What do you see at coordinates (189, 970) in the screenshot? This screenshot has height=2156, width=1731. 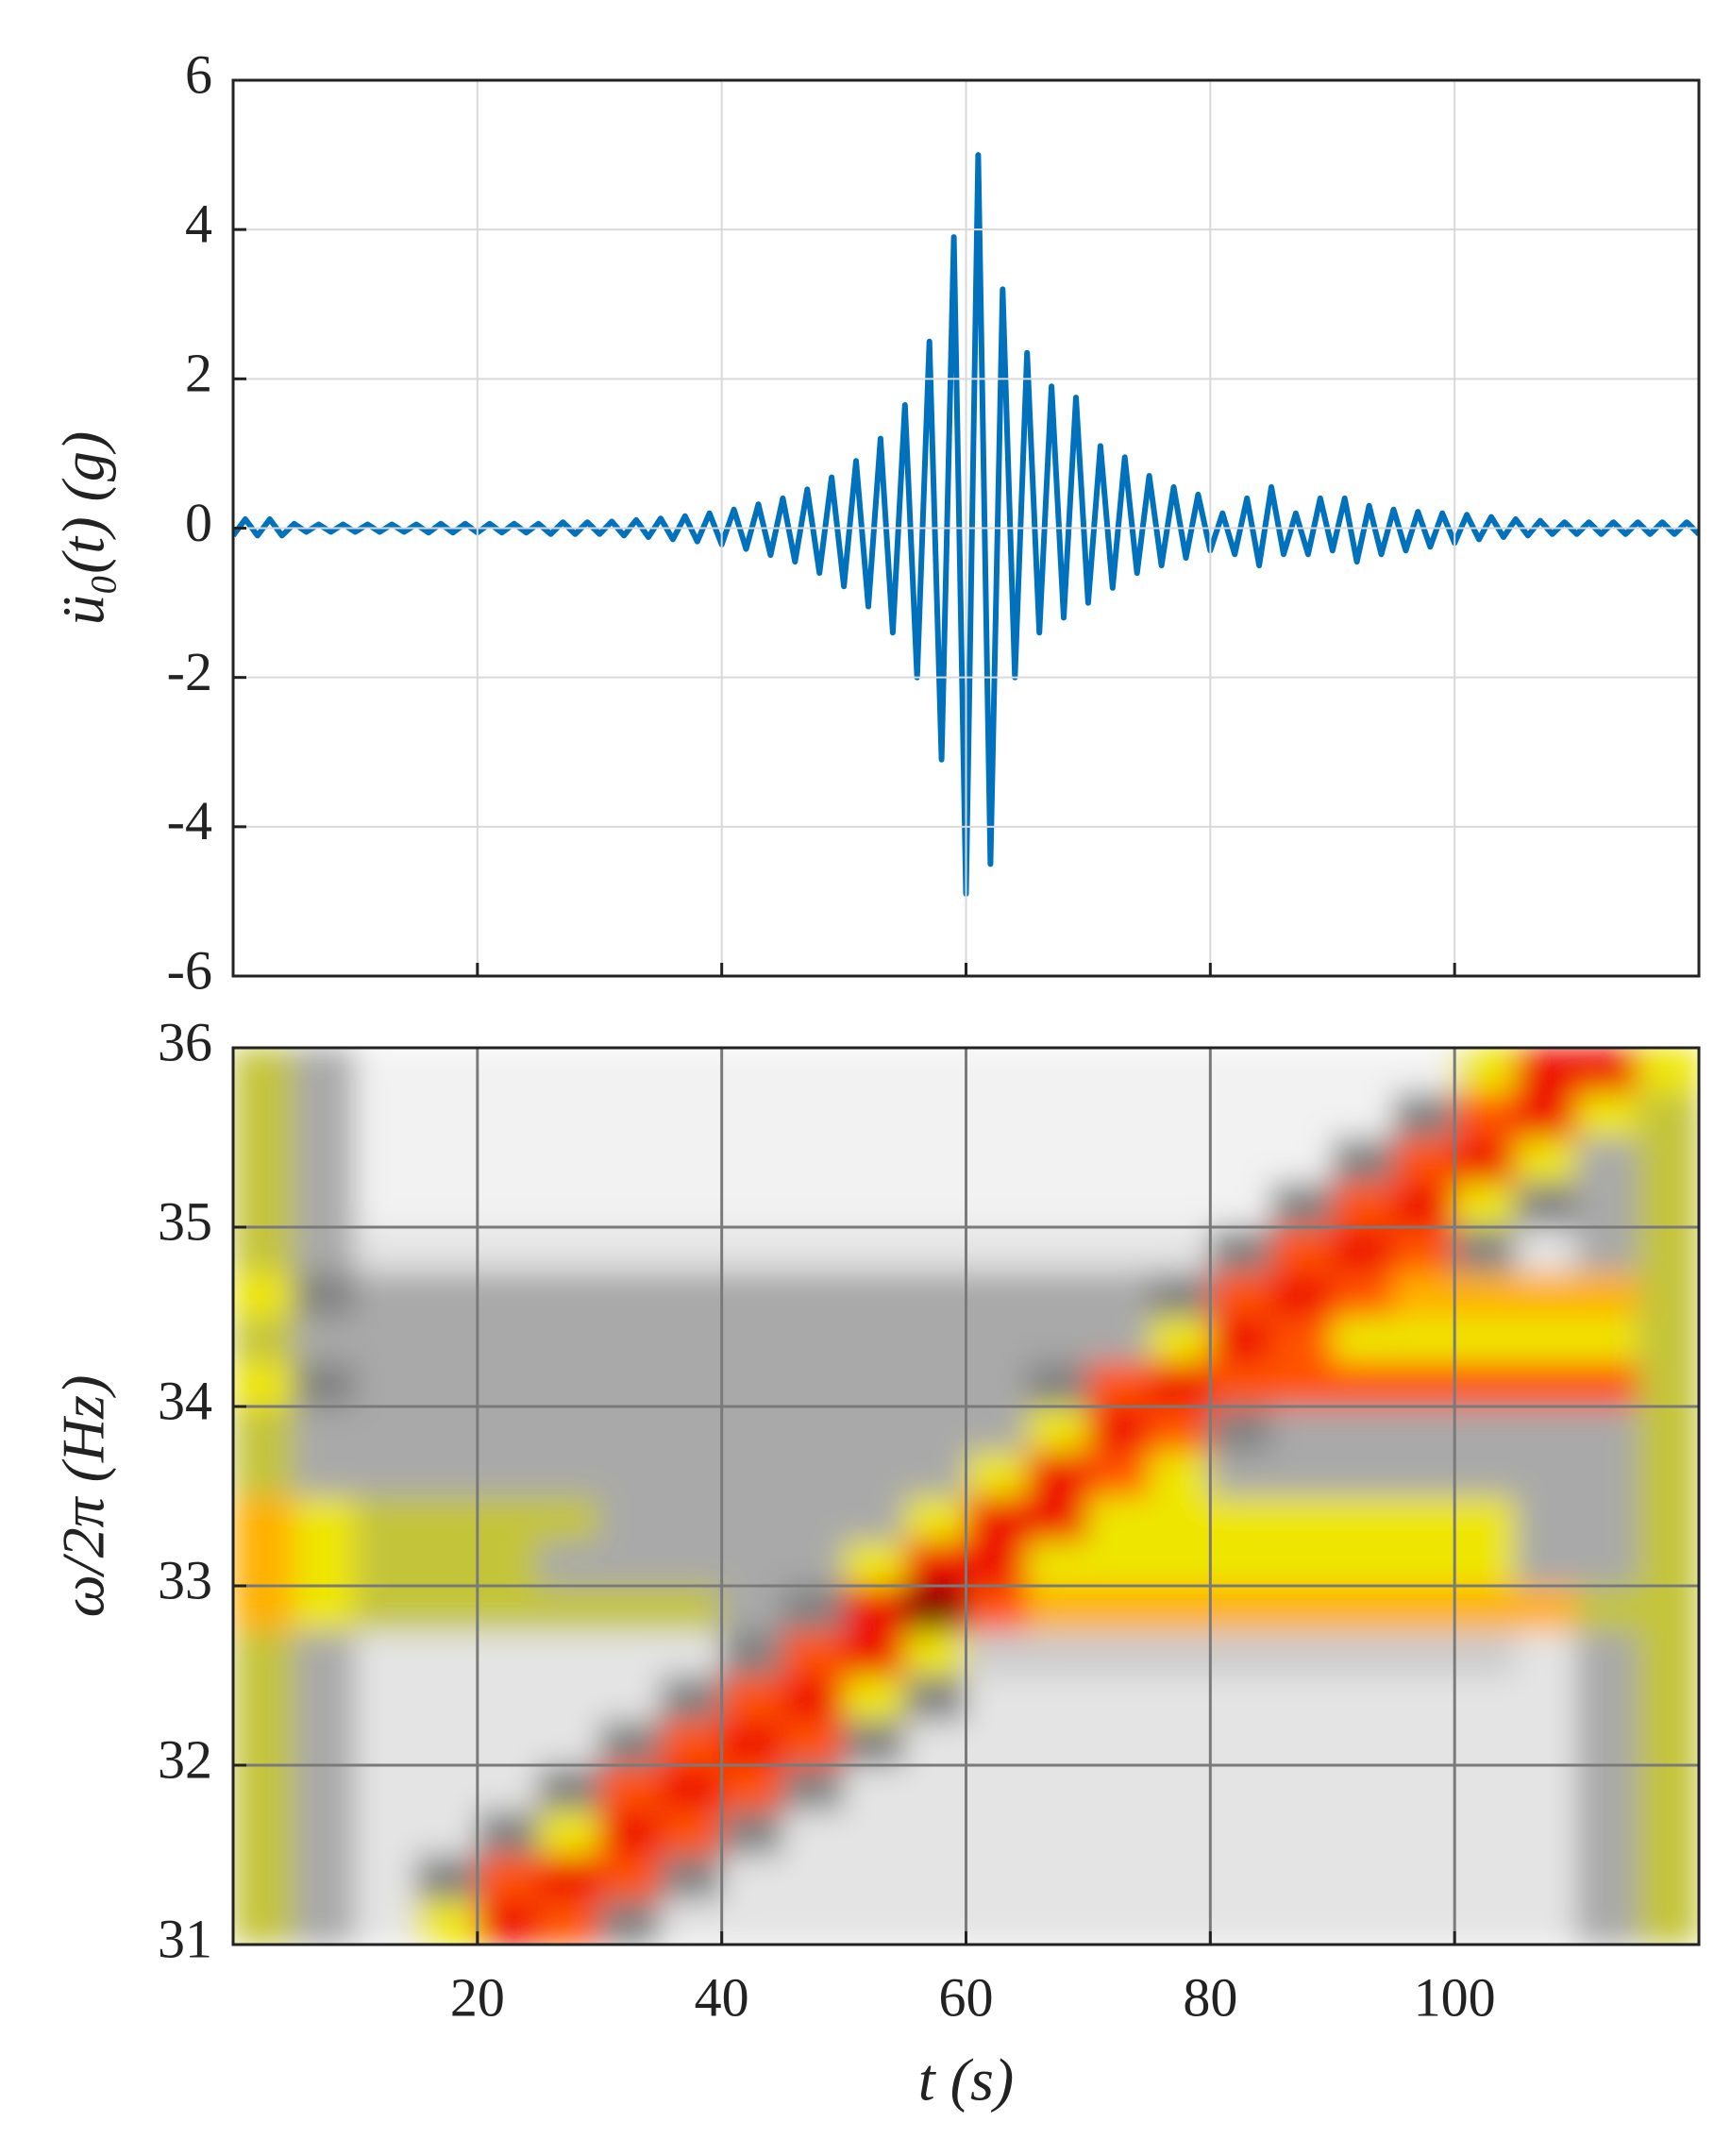 I see `y-tick-label: -6` at bounding box center [189, 970].